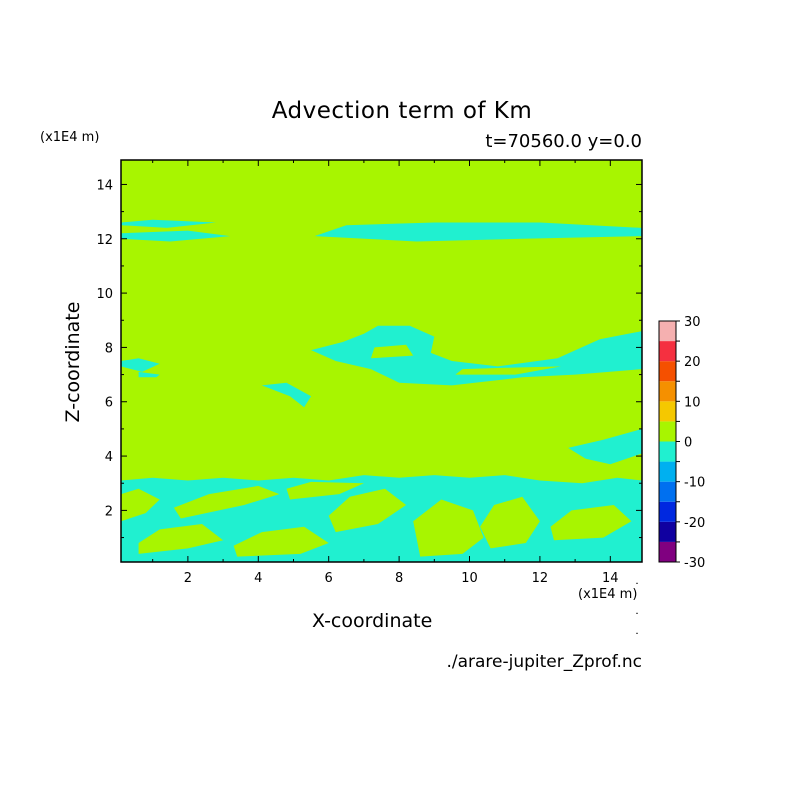 This screenshot has width=804, height=804. Describe the element at coordinates (692, 402) in the screenshot. I see `colorbar-label: 10` at that location.